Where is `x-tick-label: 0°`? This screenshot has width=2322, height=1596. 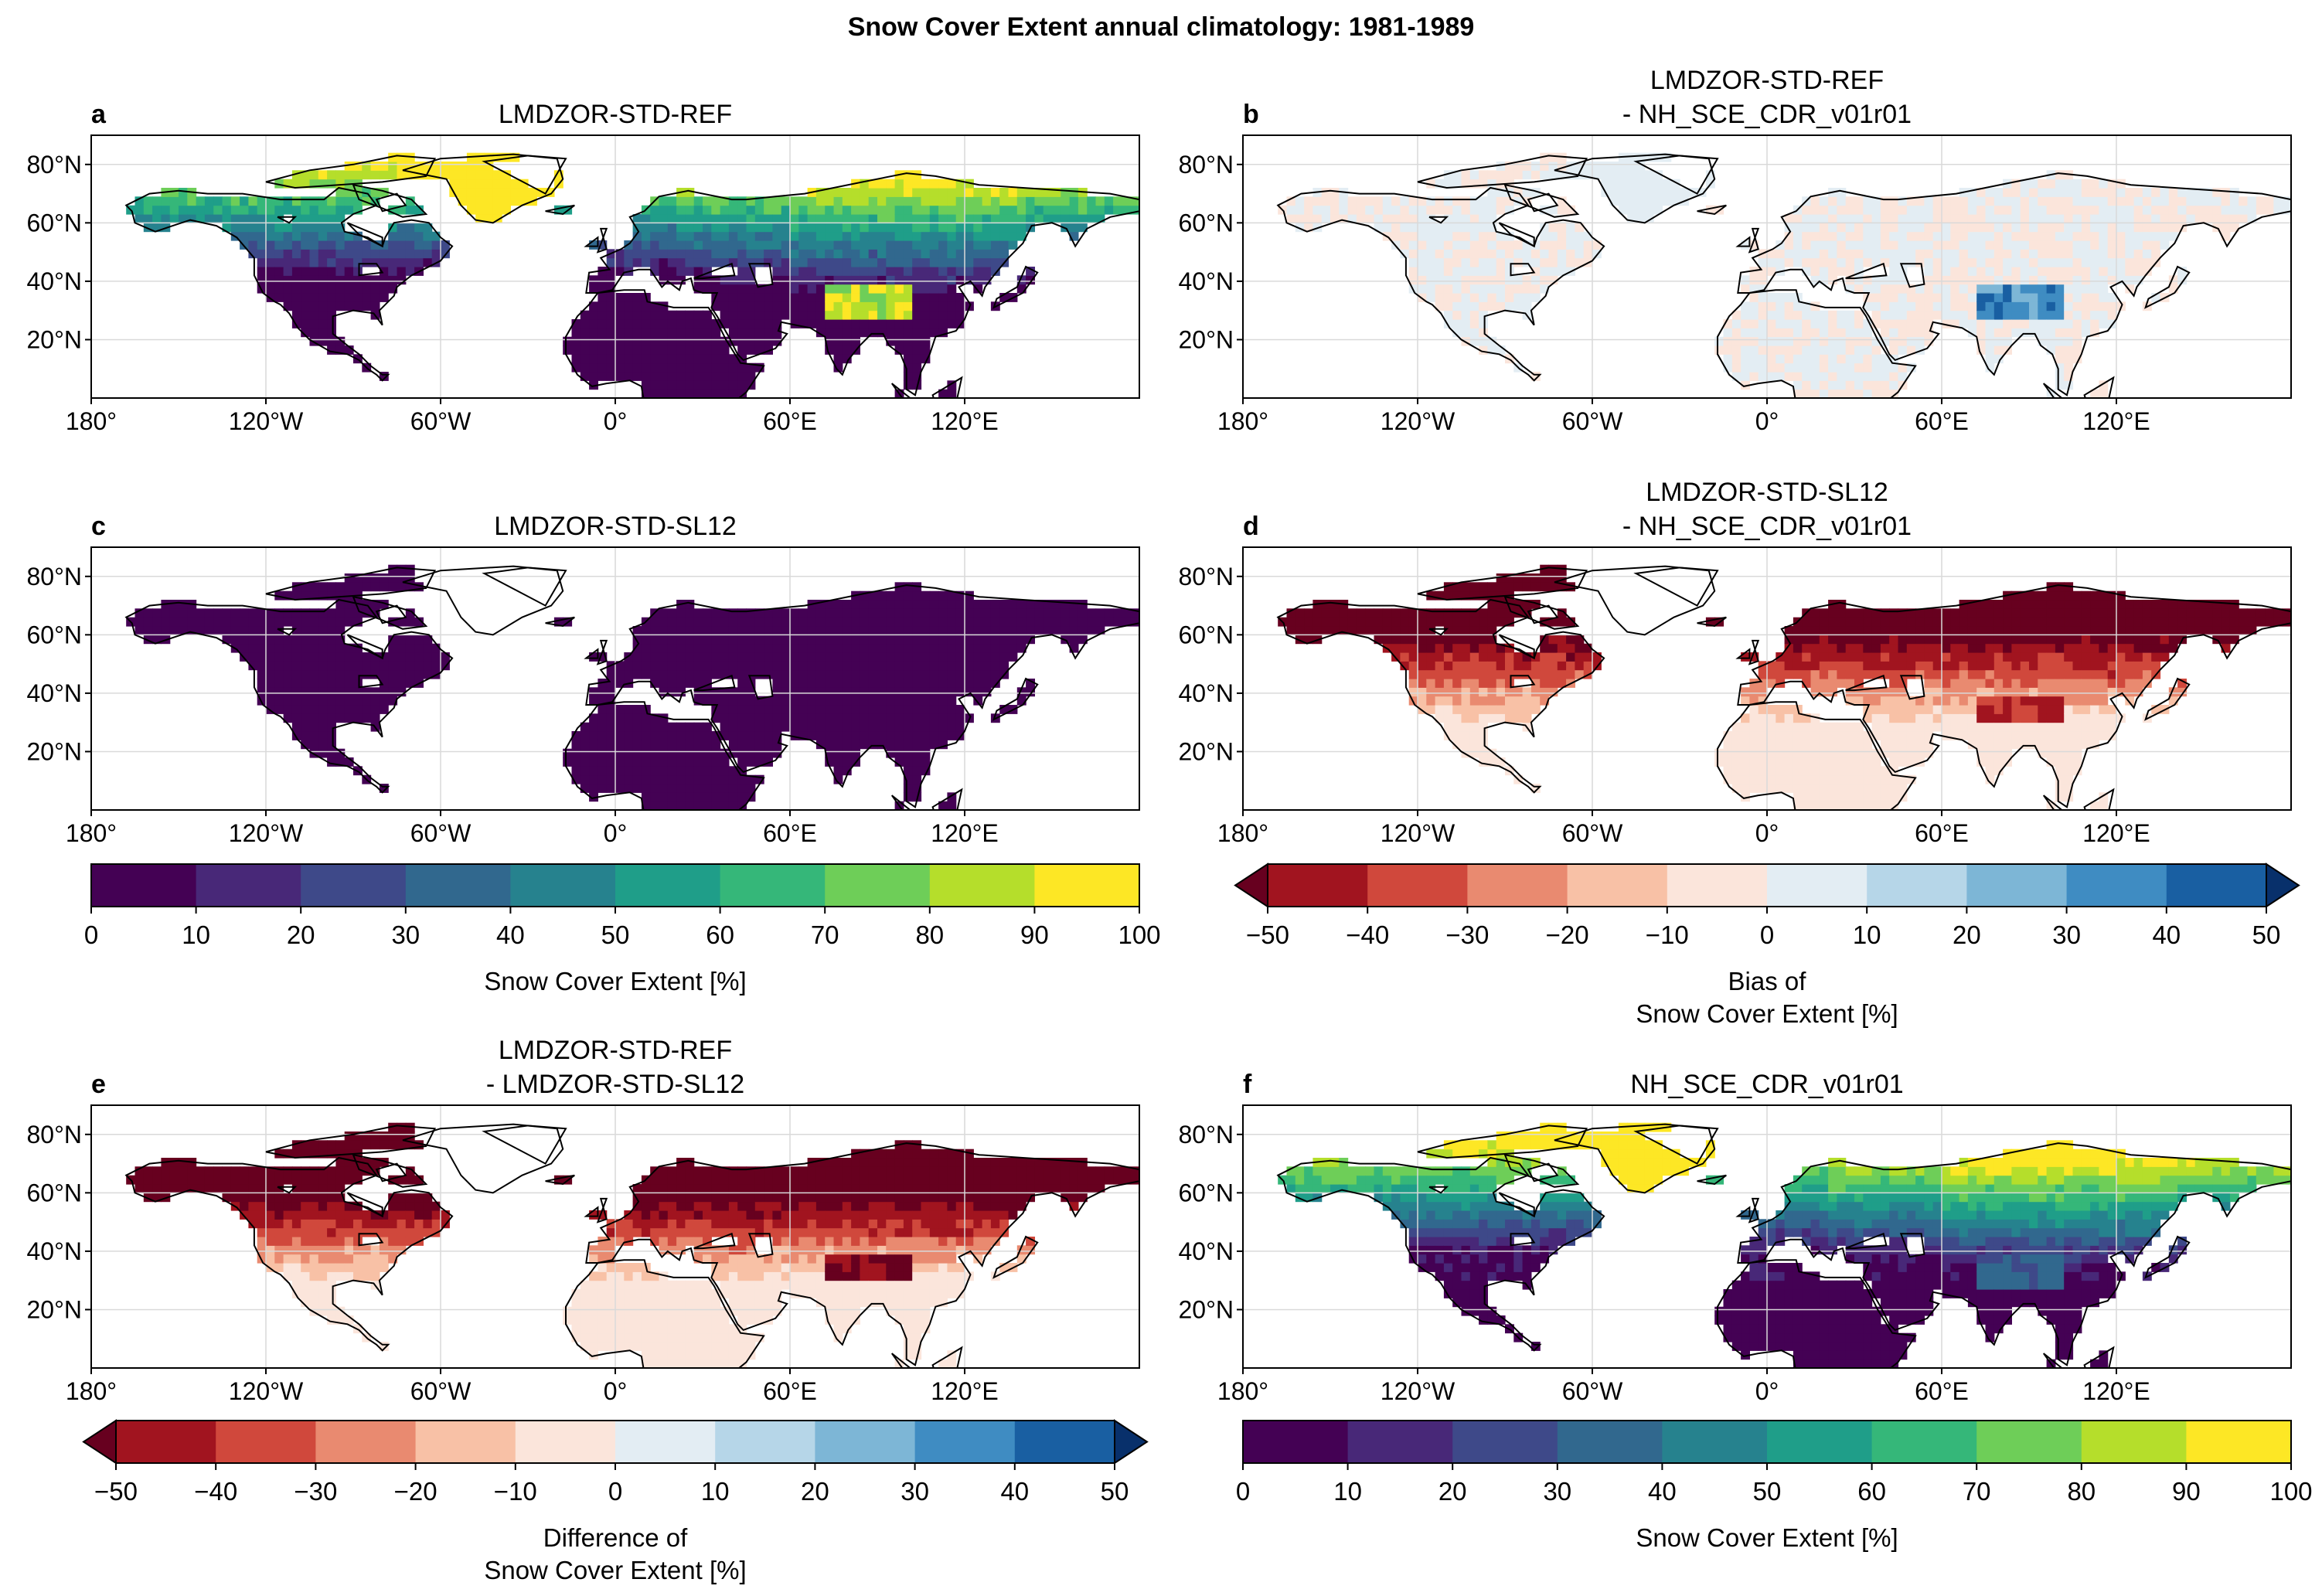
x-tick-label: 0° is located at coordinates (616, 833).